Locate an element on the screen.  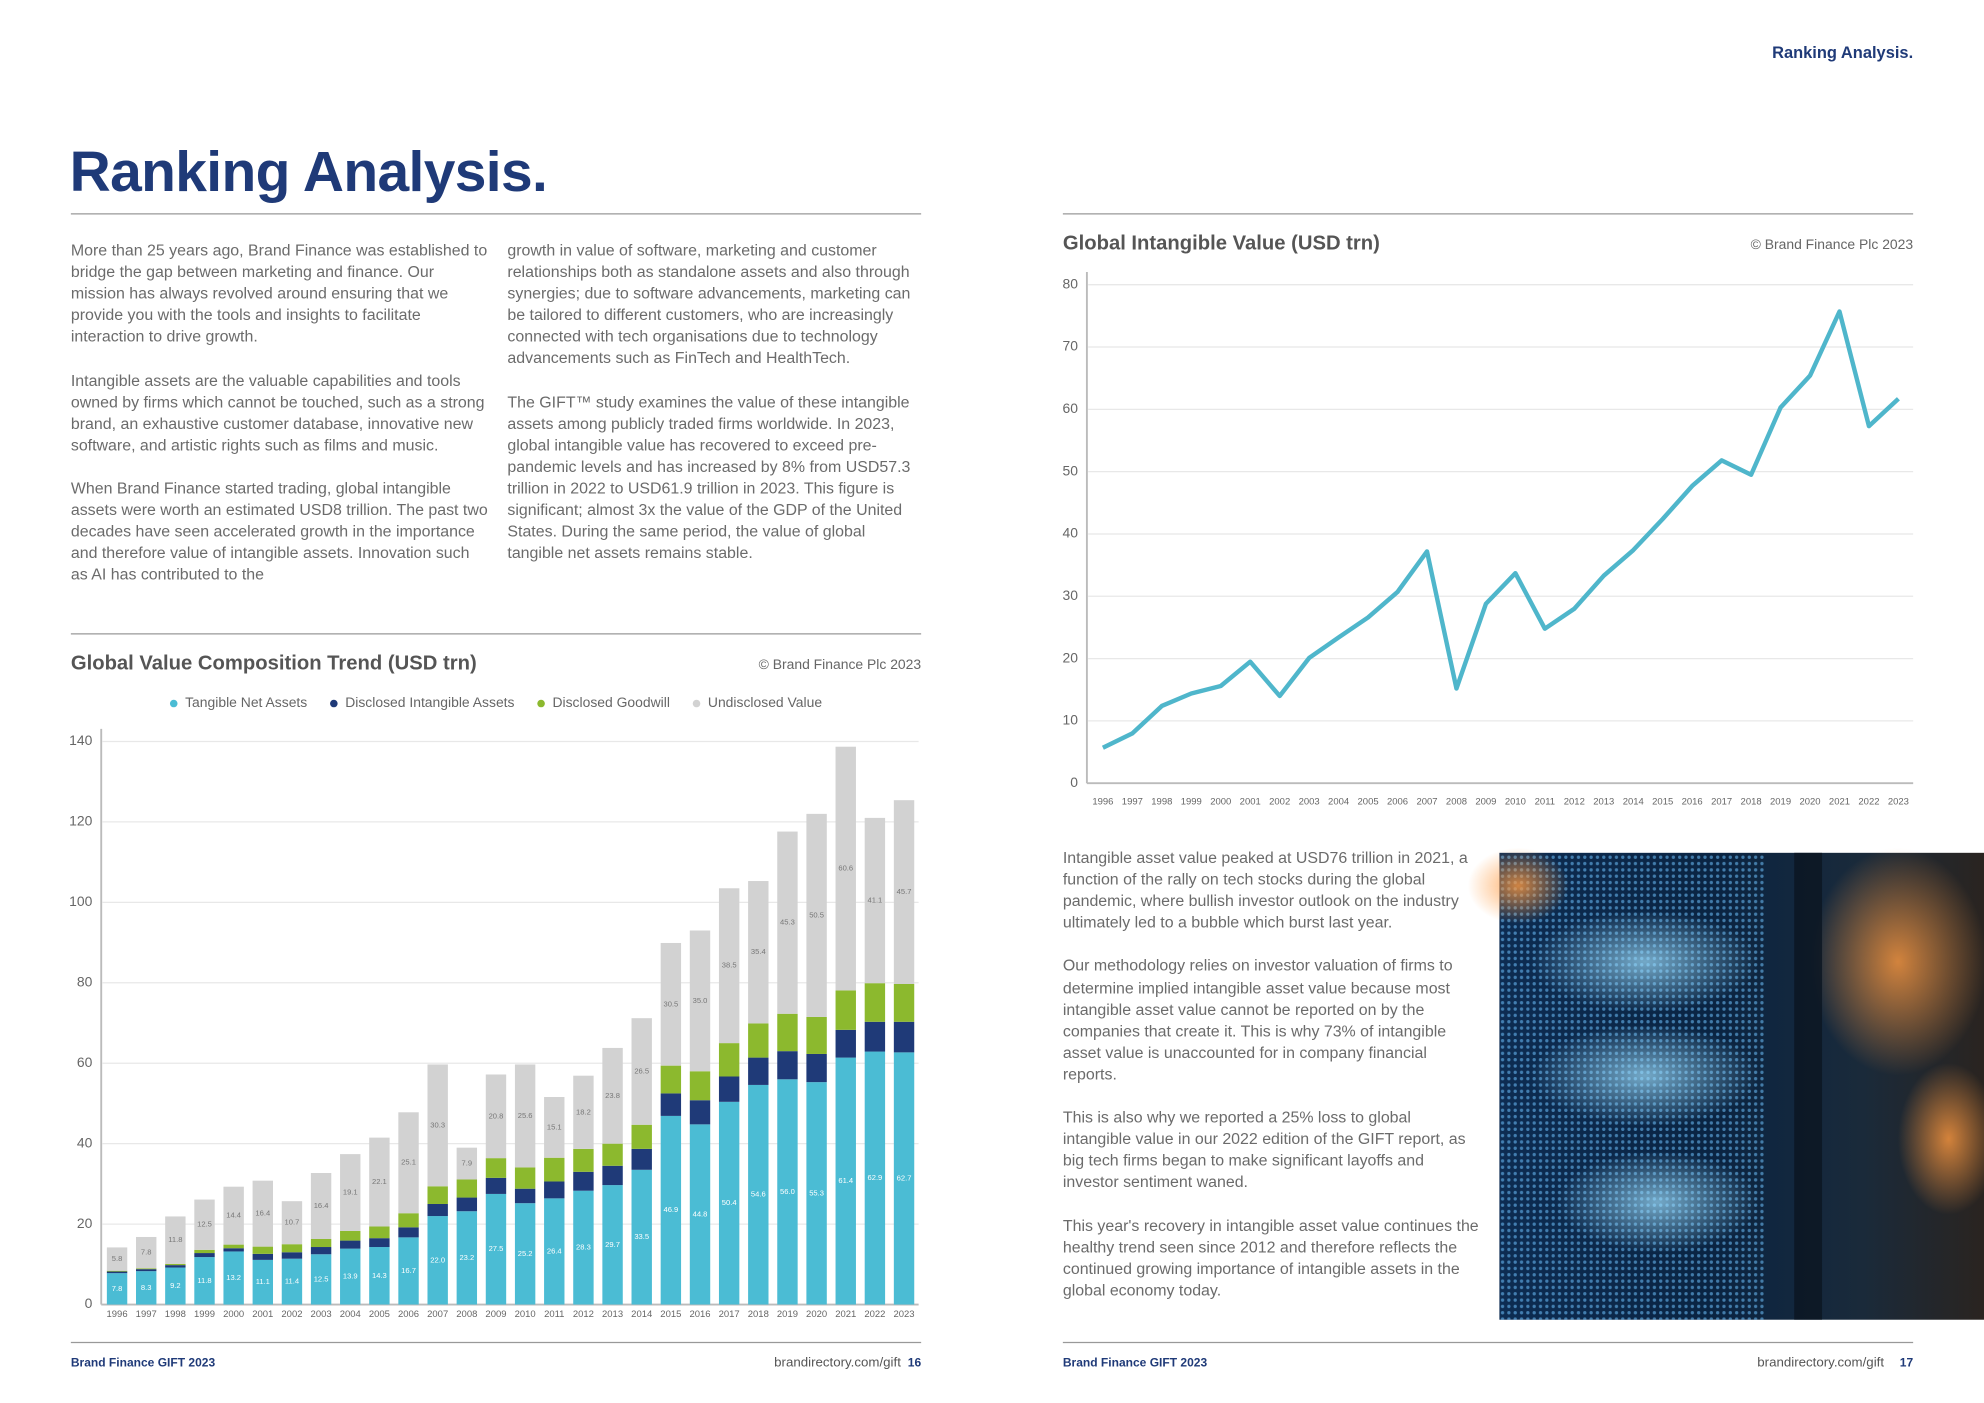
x-tick-label: 1999 is located at coordinates (204, 1314).